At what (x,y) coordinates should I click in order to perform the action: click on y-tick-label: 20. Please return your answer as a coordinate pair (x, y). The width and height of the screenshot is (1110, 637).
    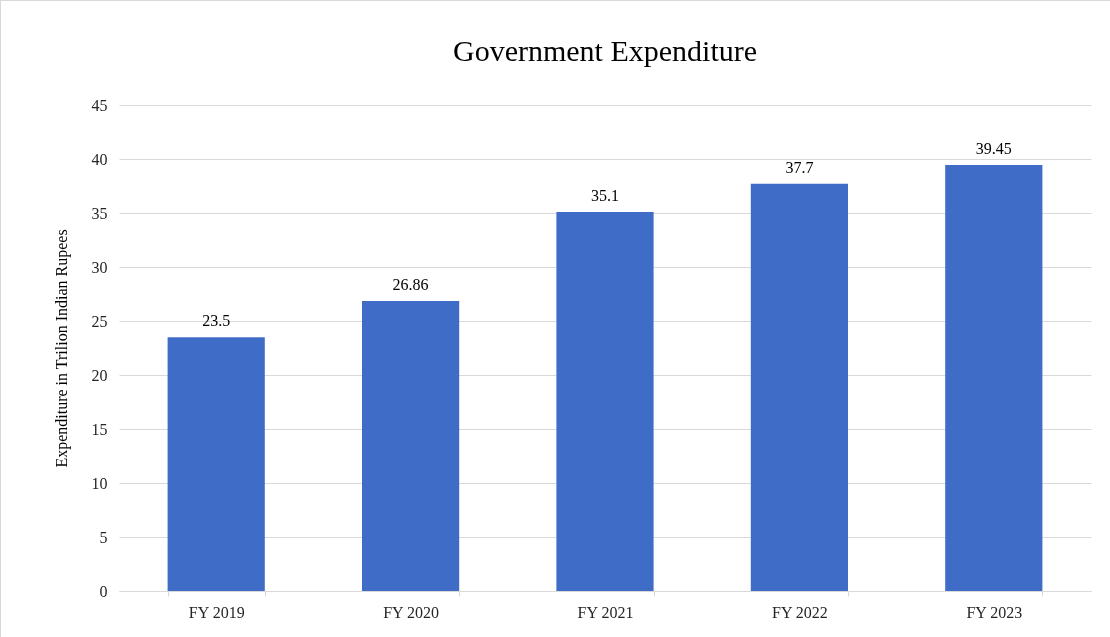
    Looking at the image, I should click on (99, 375).